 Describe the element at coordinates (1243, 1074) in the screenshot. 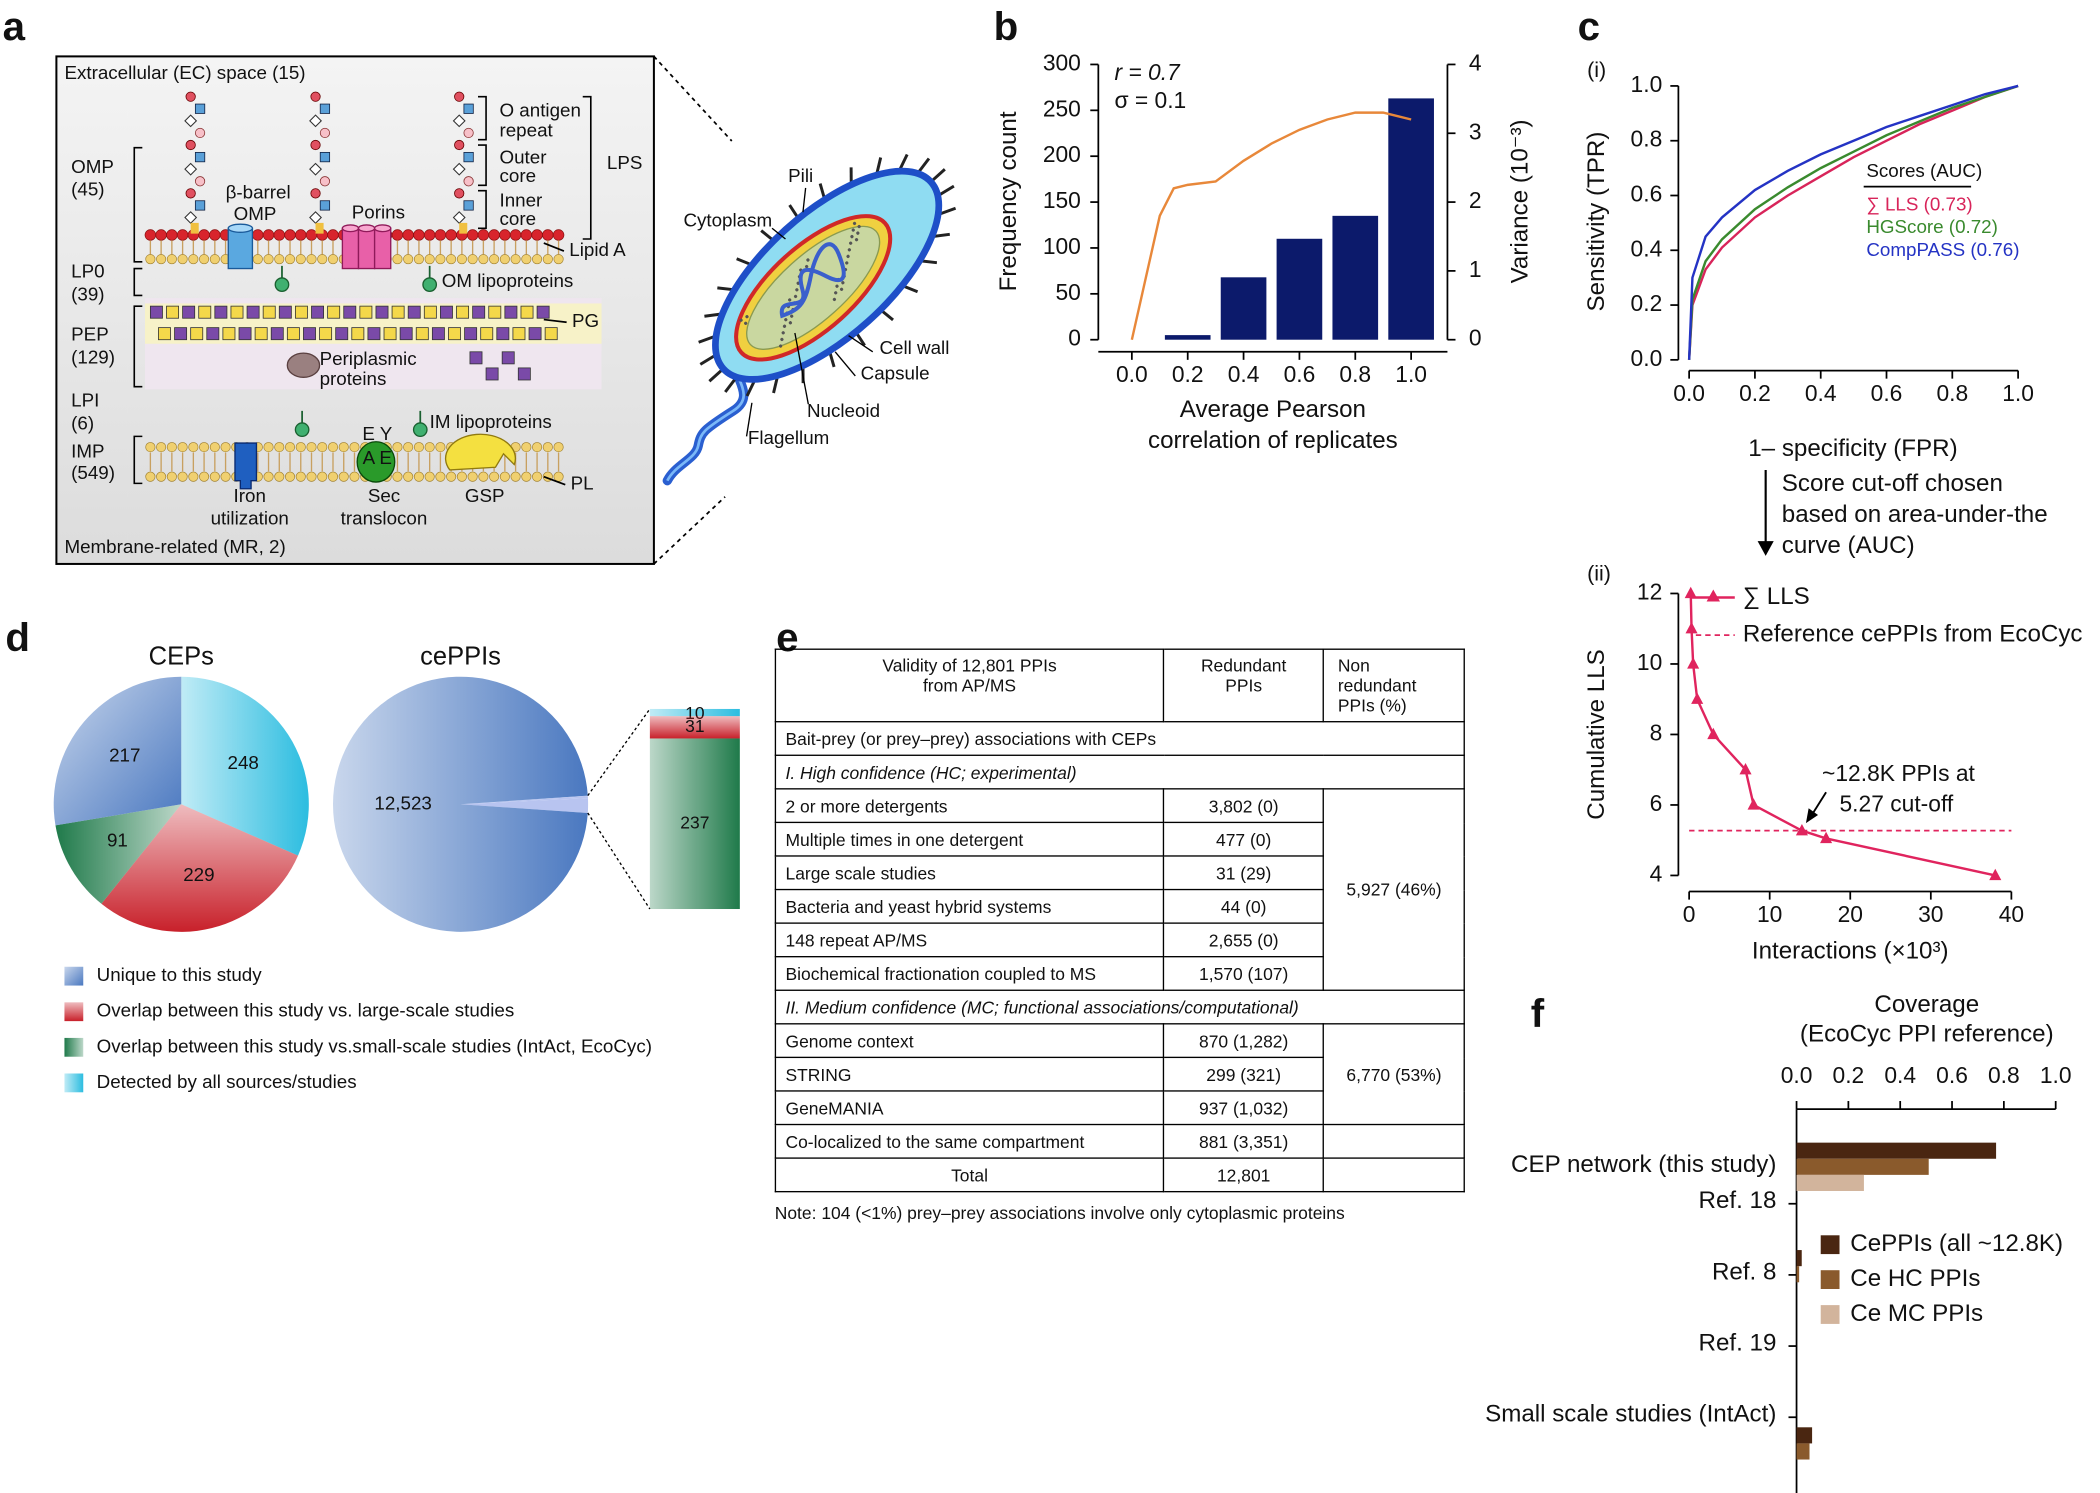

I see `row-value: 299 (321)` at that location.